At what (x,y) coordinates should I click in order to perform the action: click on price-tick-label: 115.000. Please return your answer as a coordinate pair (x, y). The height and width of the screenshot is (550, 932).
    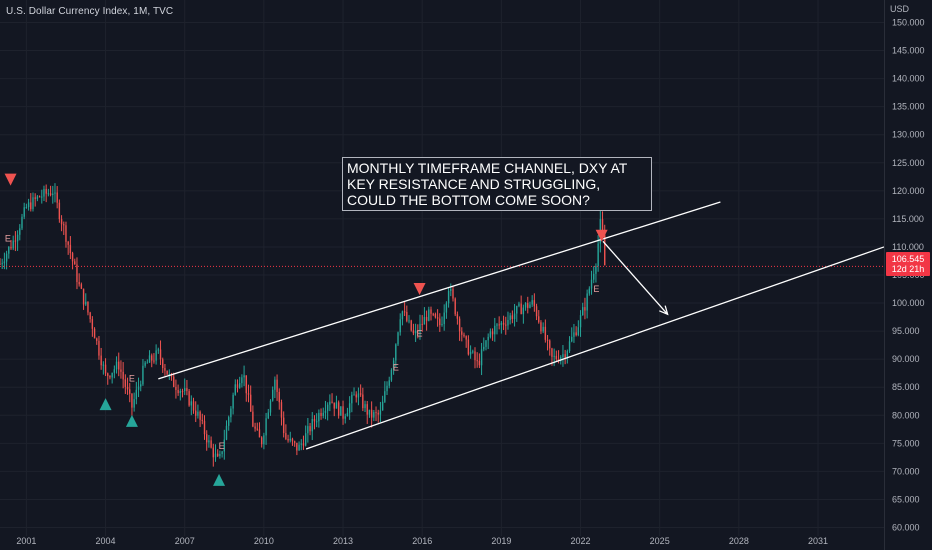
    Looking at the image, I should click on (908, 219).